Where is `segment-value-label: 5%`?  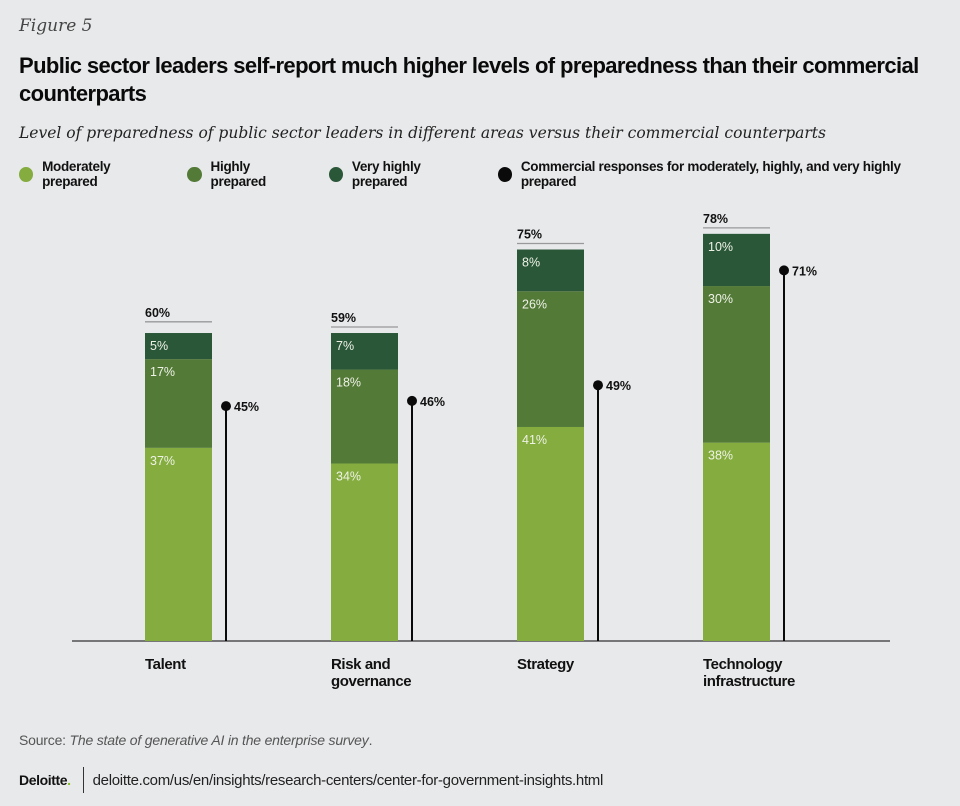
segment-value-label: 5% is located at coordinates (159, 346).